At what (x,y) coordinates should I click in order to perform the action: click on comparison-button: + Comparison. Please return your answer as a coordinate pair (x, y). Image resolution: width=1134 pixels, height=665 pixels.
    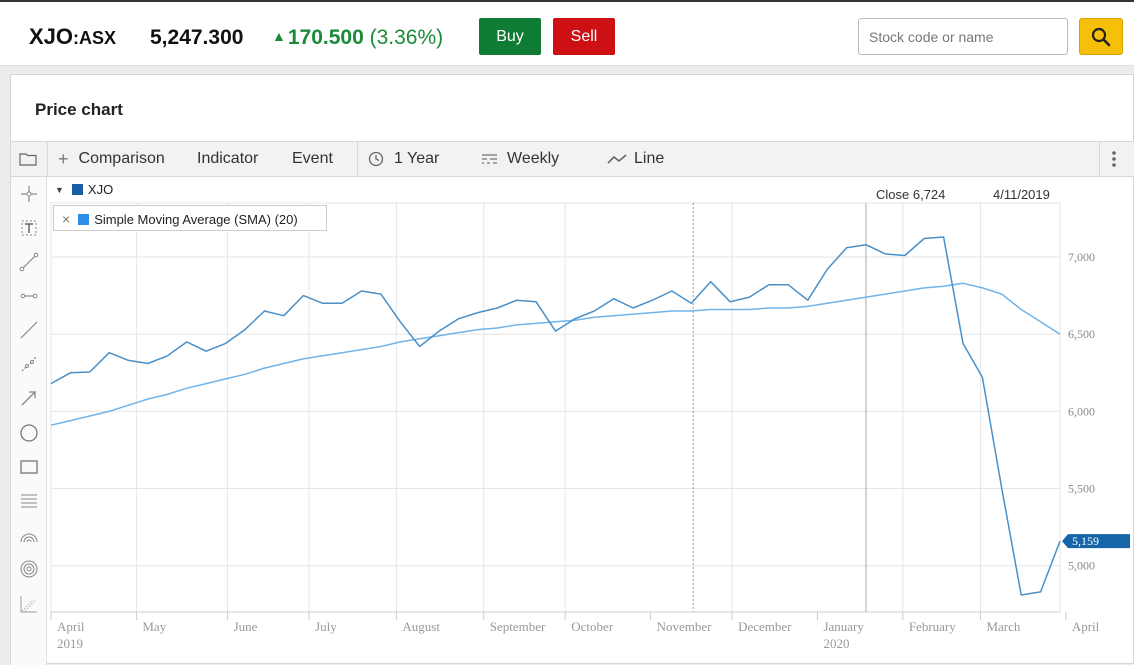
    Looking at the image, I should click on (111, 159).